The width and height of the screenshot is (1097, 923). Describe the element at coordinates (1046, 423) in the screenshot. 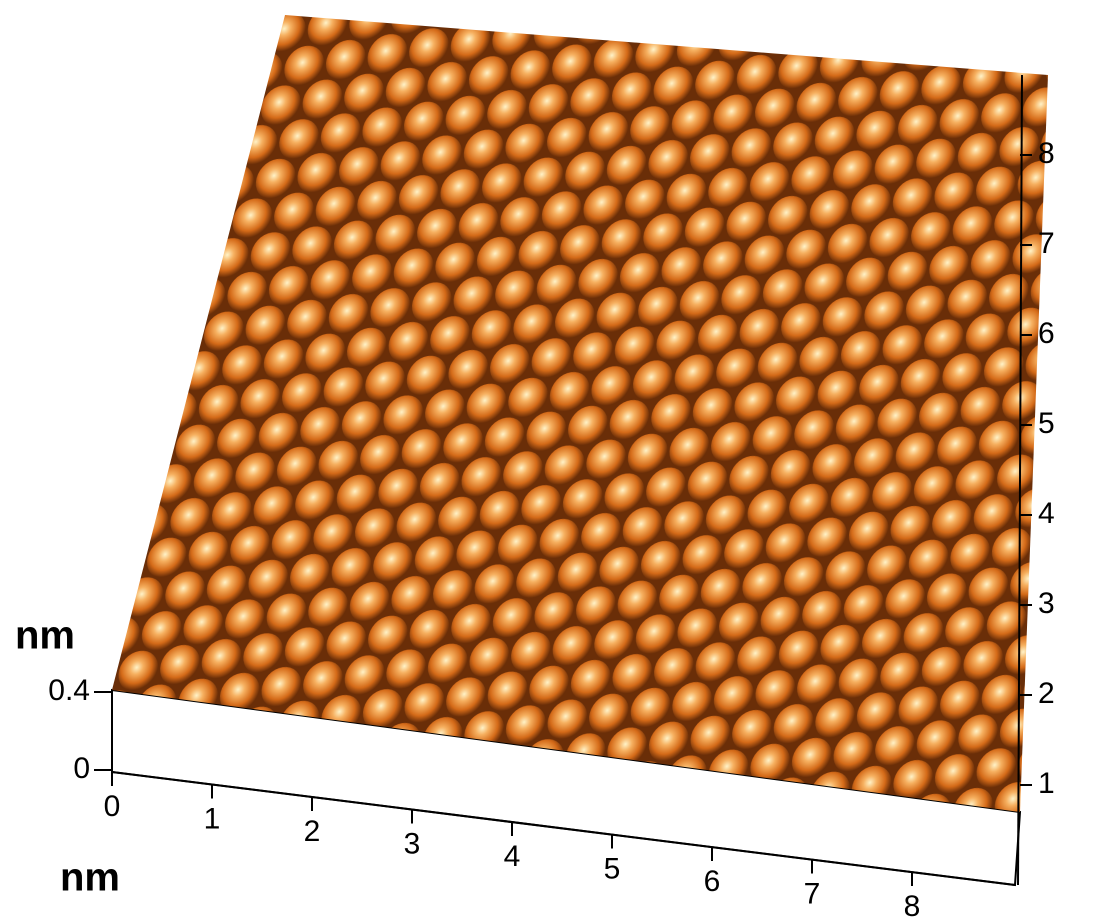

I see `y-tick-label: 5` at that location.